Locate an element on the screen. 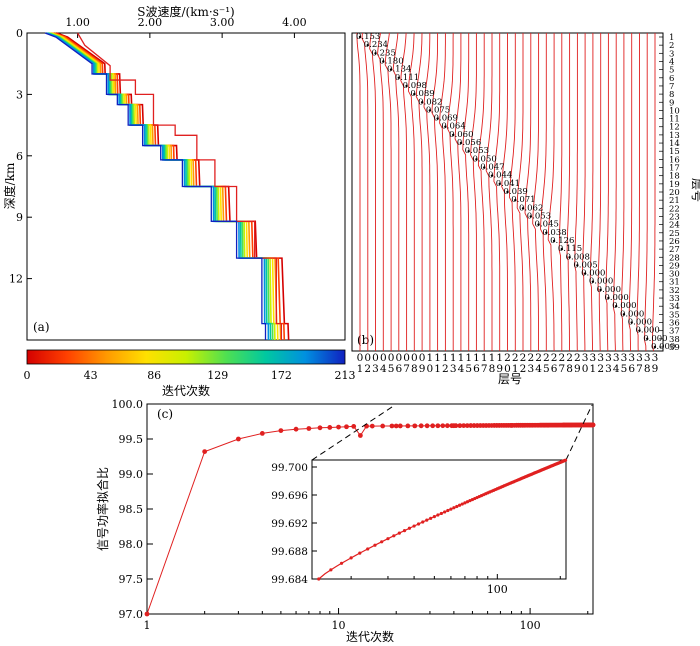  panel-b-resolution-value: 0.134 is located at coordinates (399, 70).